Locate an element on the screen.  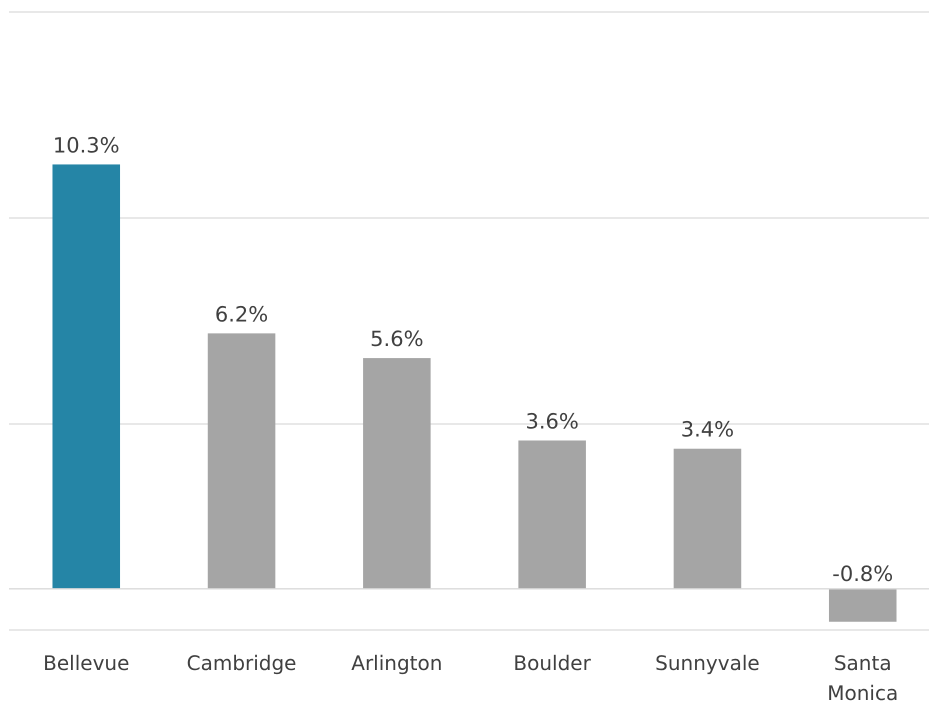
x-tick-label: Sunnyvale is located at coordinates (707, 663).